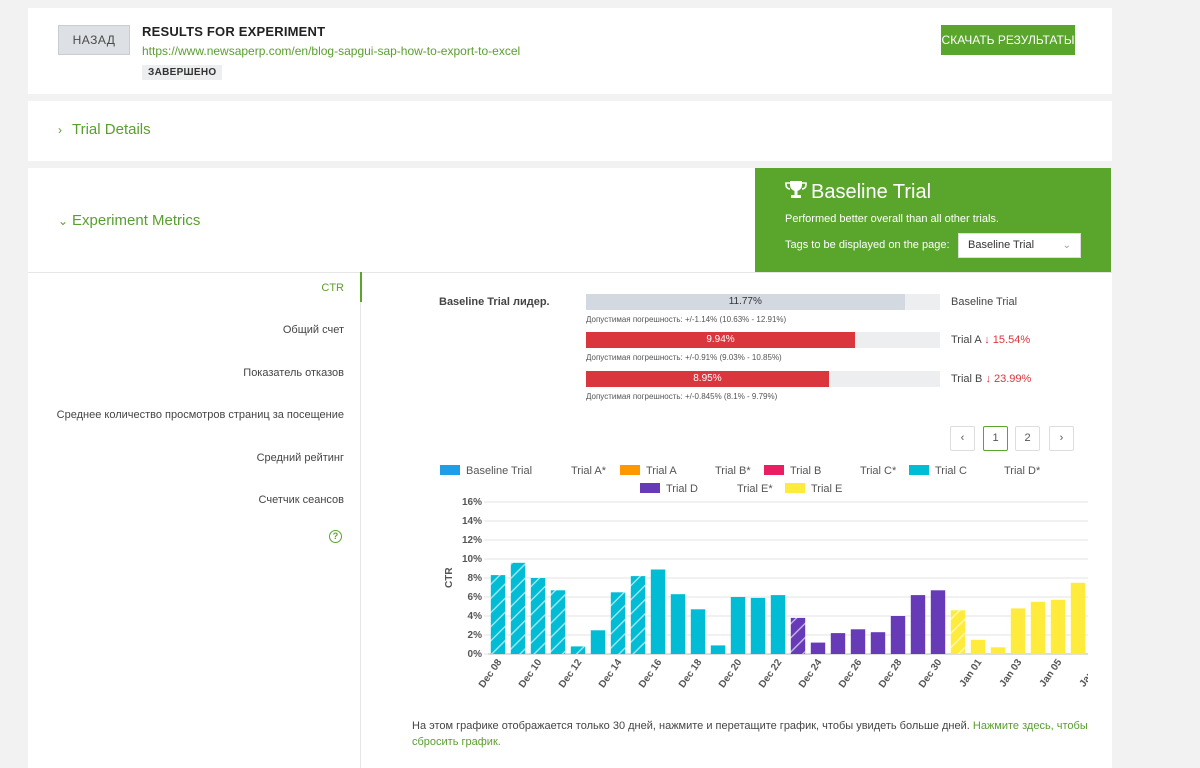 Image resolution: width=1200 pixels, height=768 pixels. Describe the element at coordinates (786, 578) in the screenshot. I see `chart-grid` at that location.